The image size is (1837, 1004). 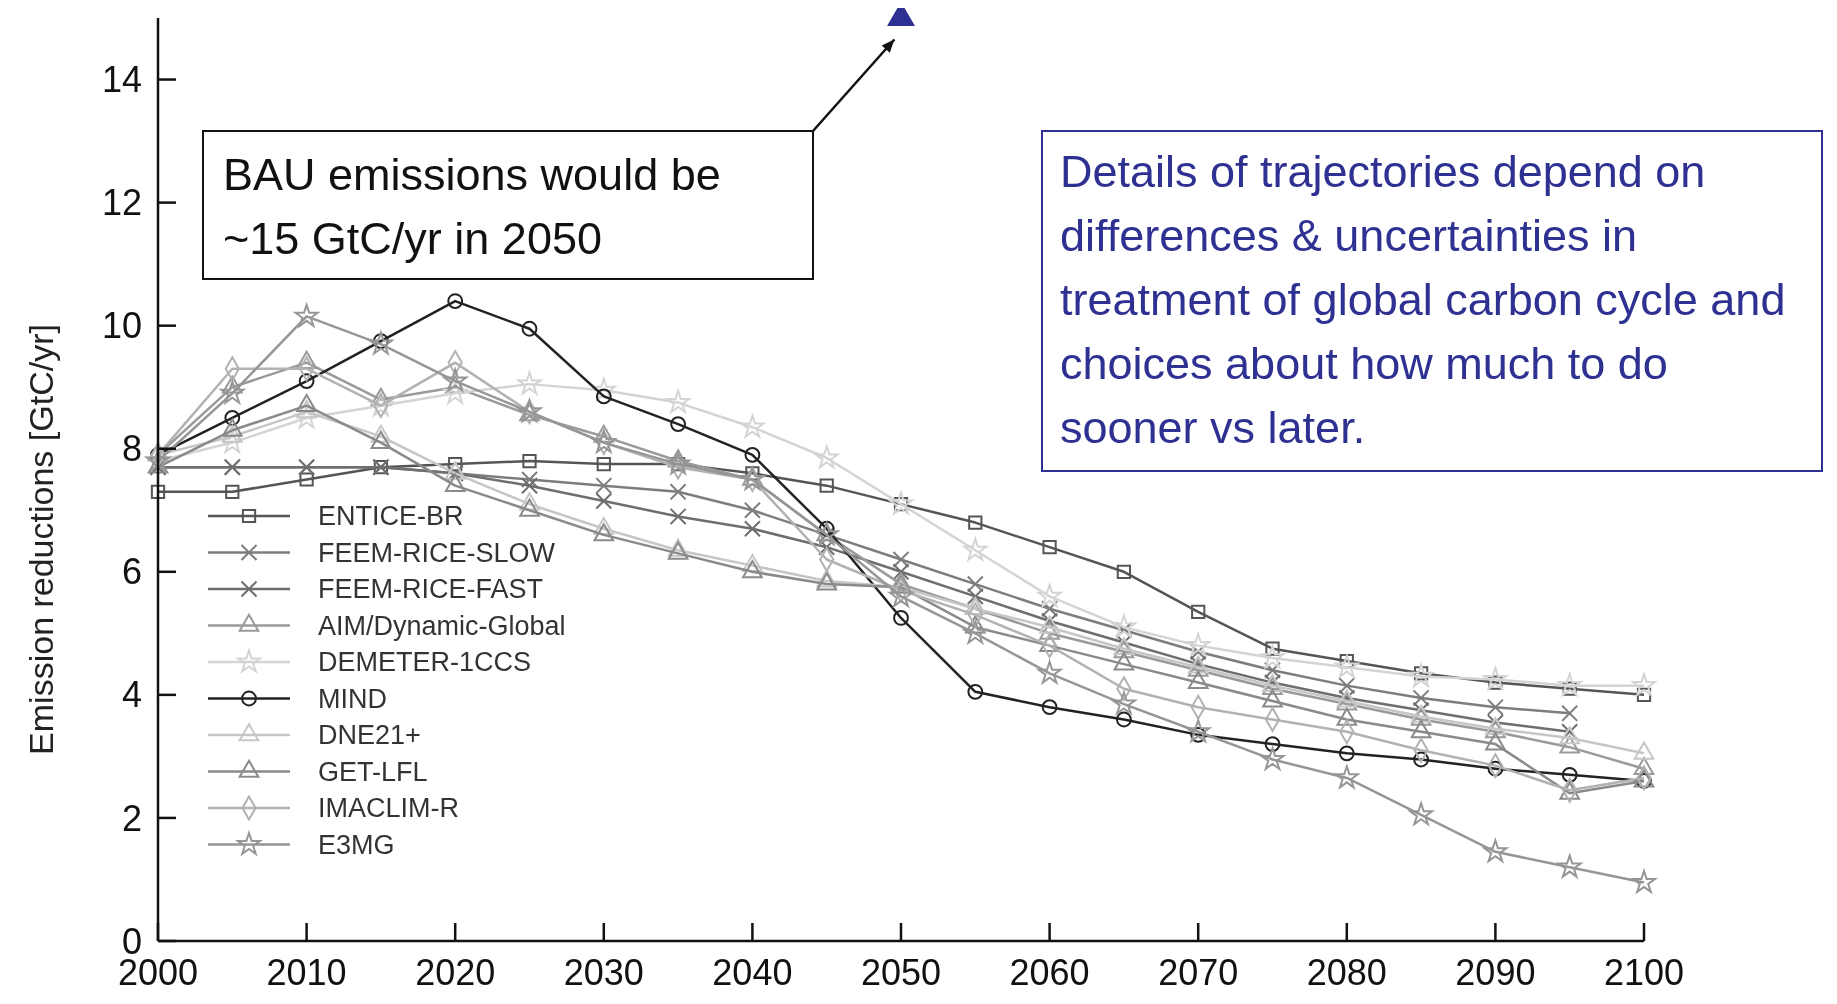 What do you see at coordinates (1198, 972) in the screenshot?
I see `x-tick-label: 2070` at bounding box center [1198, 972].